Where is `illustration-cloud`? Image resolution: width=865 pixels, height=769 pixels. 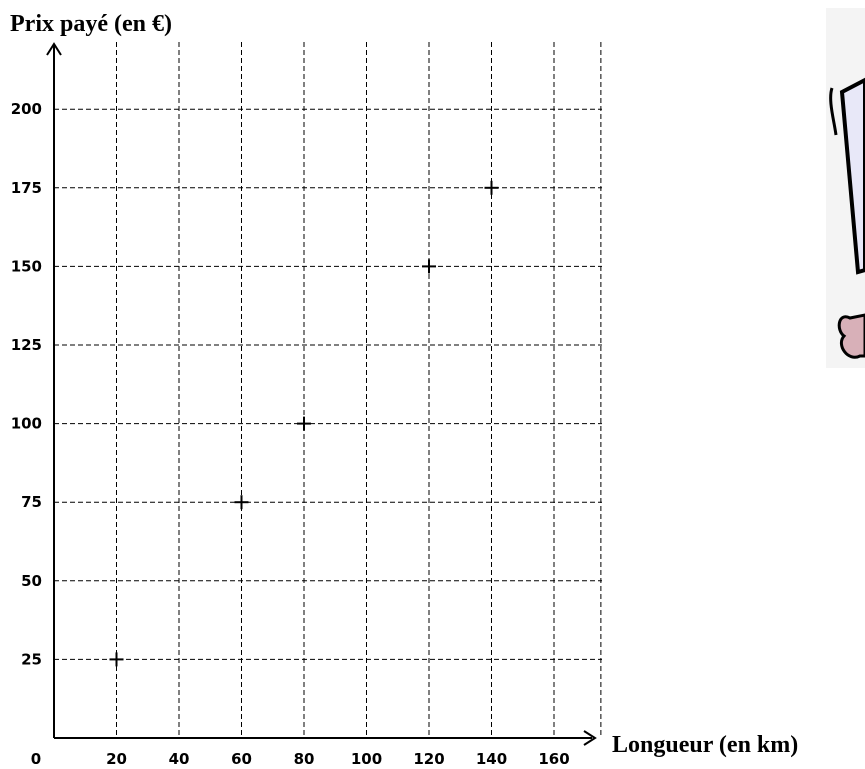
illustration-cloud is located at coordinates (851, 336).